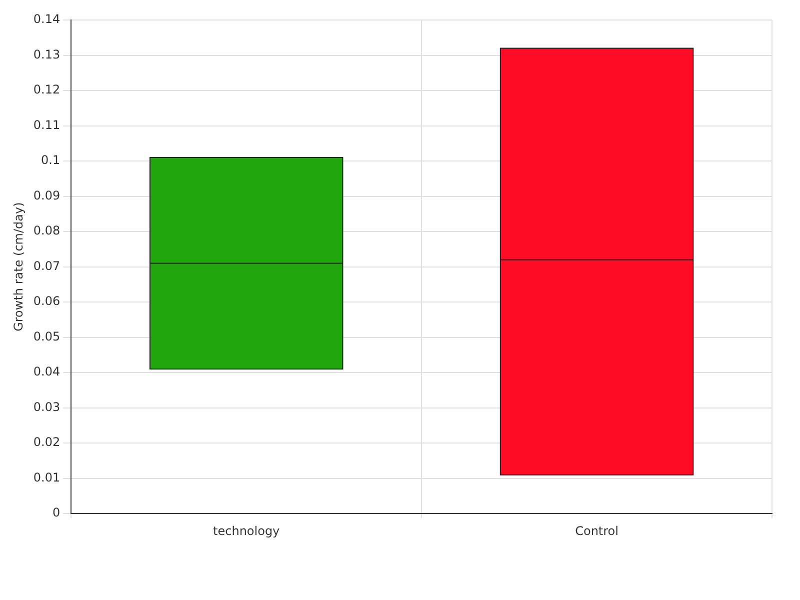 The image size is (800, 600). Describe the element at coordinates (56, 513) in the screenshot. I see `y-tick-label: 0` at that location.